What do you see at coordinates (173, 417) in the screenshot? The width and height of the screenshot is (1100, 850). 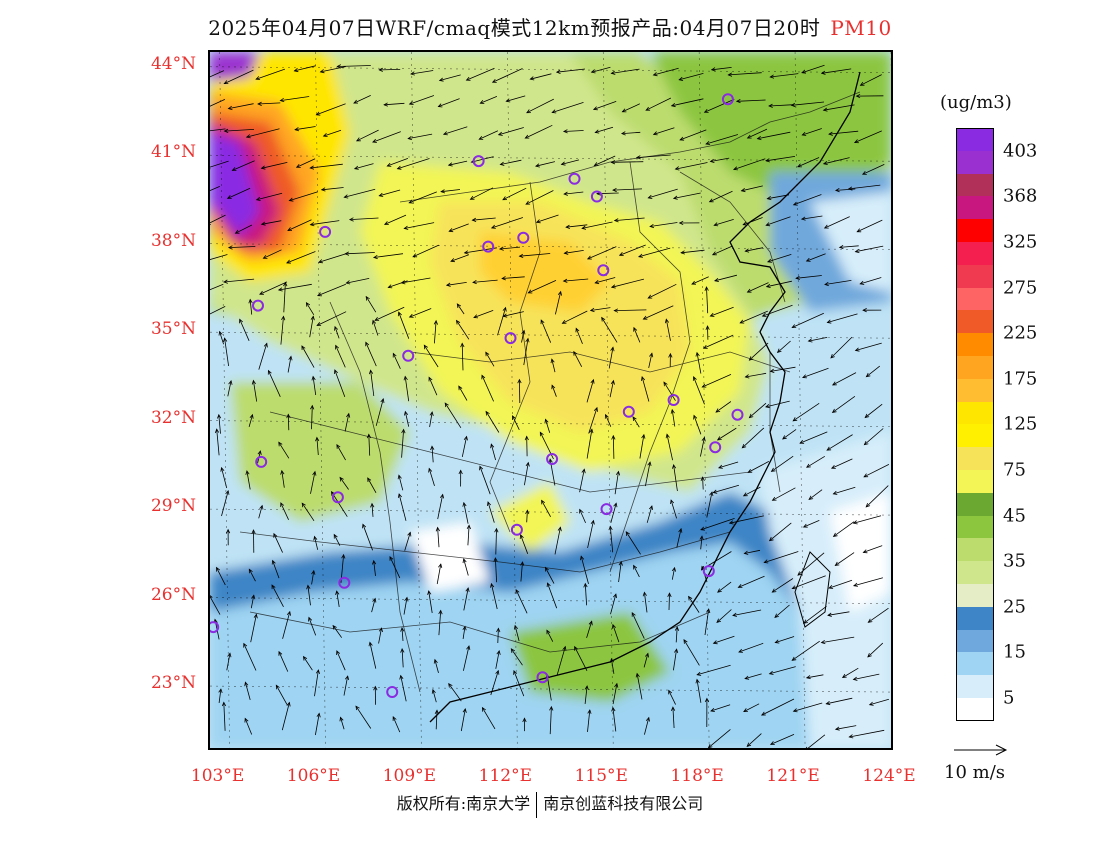 I see `latitude-tick-label: 32°N` at bounding box center [173, 417].